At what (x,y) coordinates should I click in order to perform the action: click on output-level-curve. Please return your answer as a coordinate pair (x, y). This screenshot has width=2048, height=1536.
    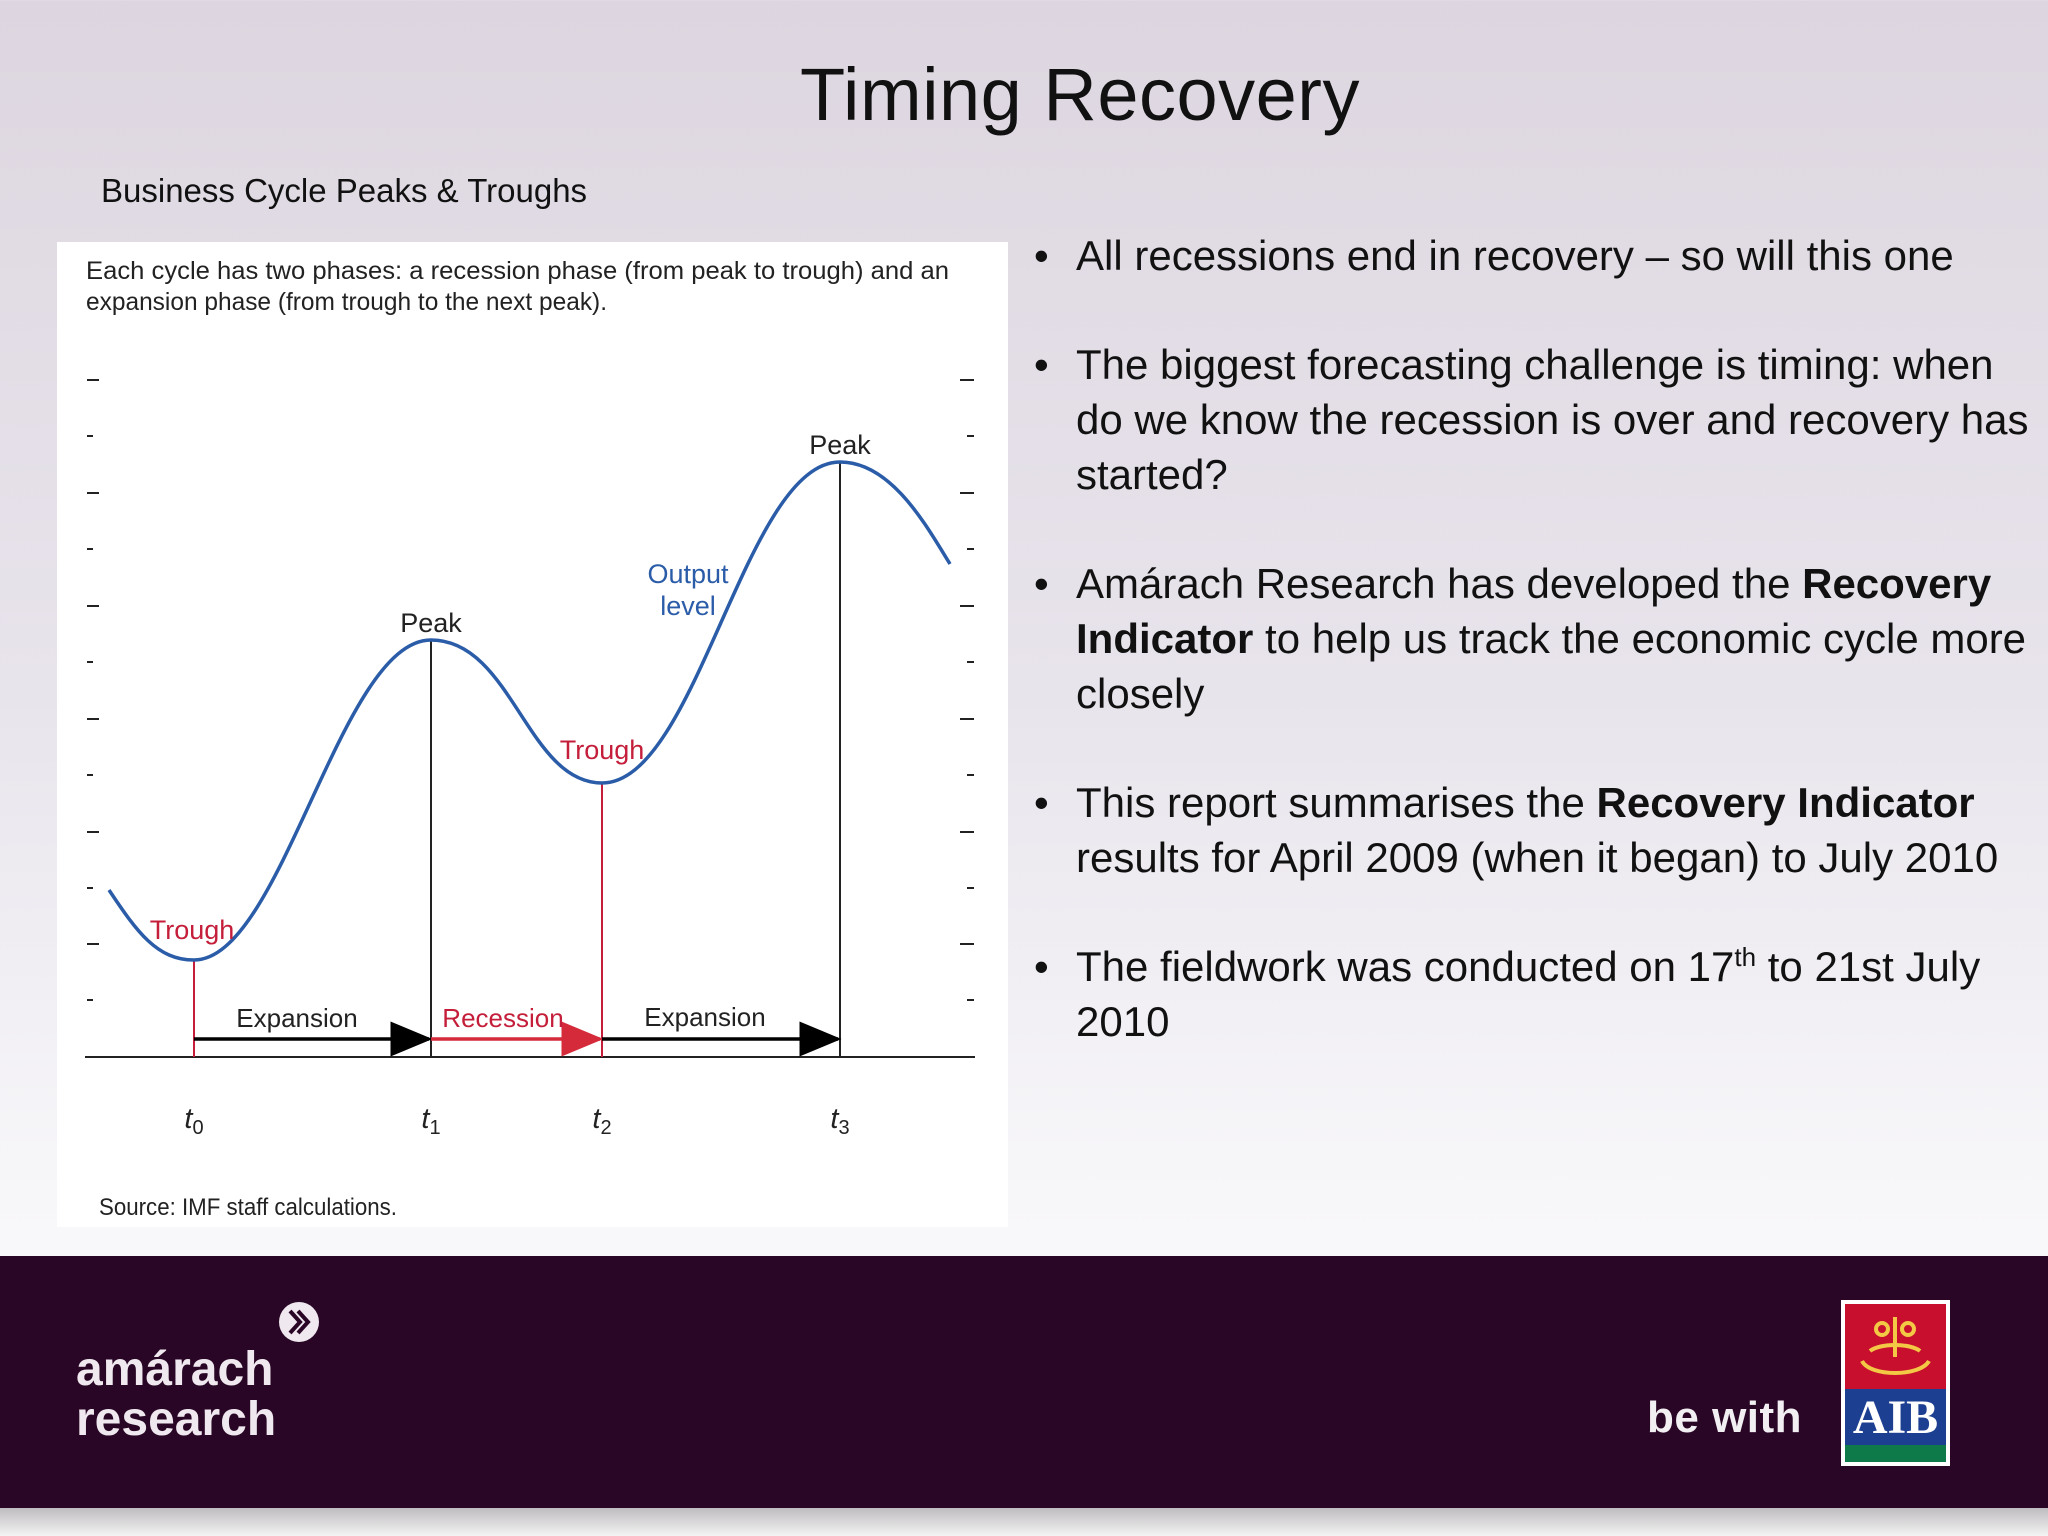
    Looking at the image, I should click on (529, 711).